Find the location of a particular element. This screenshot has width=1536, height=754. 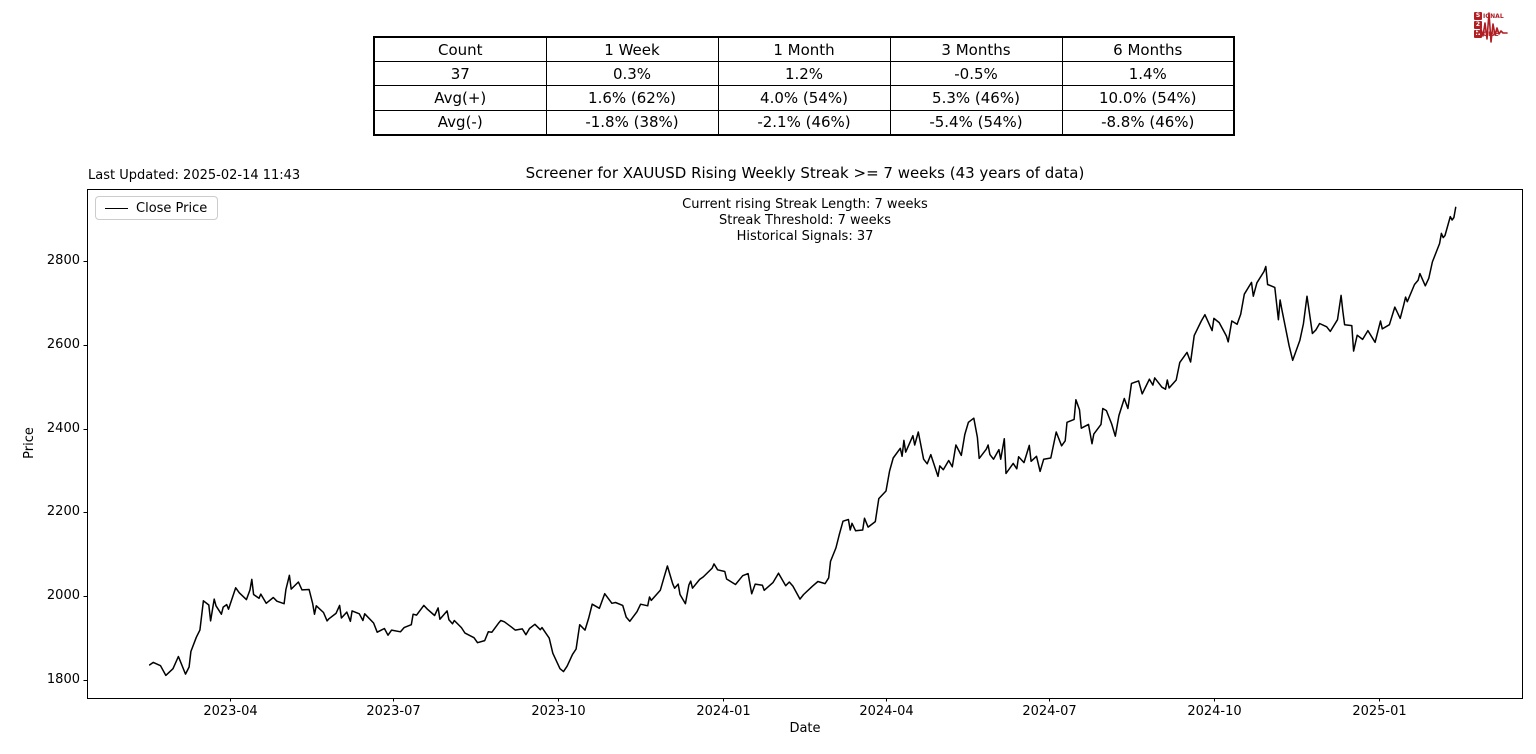

table-row: 37 0.3% 1.2% -0.5% 1.4% is located at coordinates (804, 74).